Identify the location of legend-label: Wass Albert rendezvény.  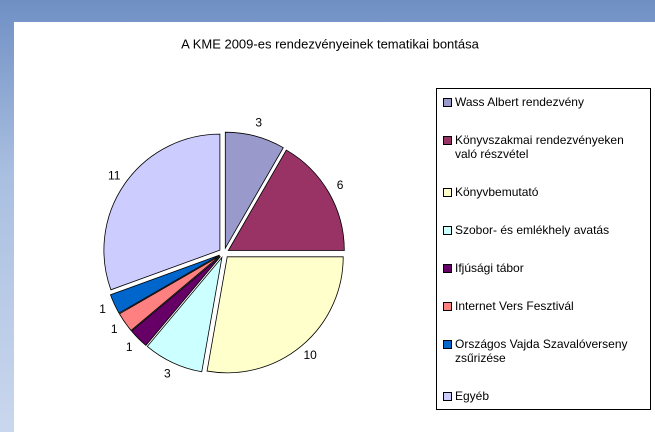
(519, 102).